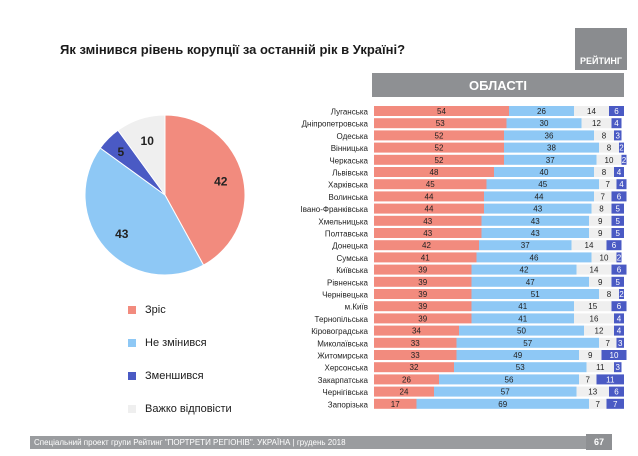 The height and width of the screenshot is (456, 638). I want to click on bar-value-label: 48, so click(434, 172).